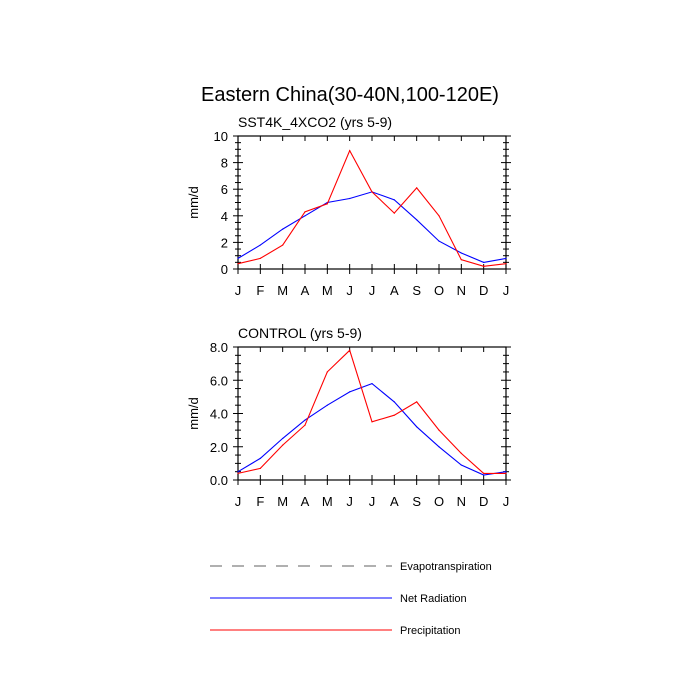 This screenshot has width=700, height=700. I want to click on y-tick-label: 0, so click(224, 269).